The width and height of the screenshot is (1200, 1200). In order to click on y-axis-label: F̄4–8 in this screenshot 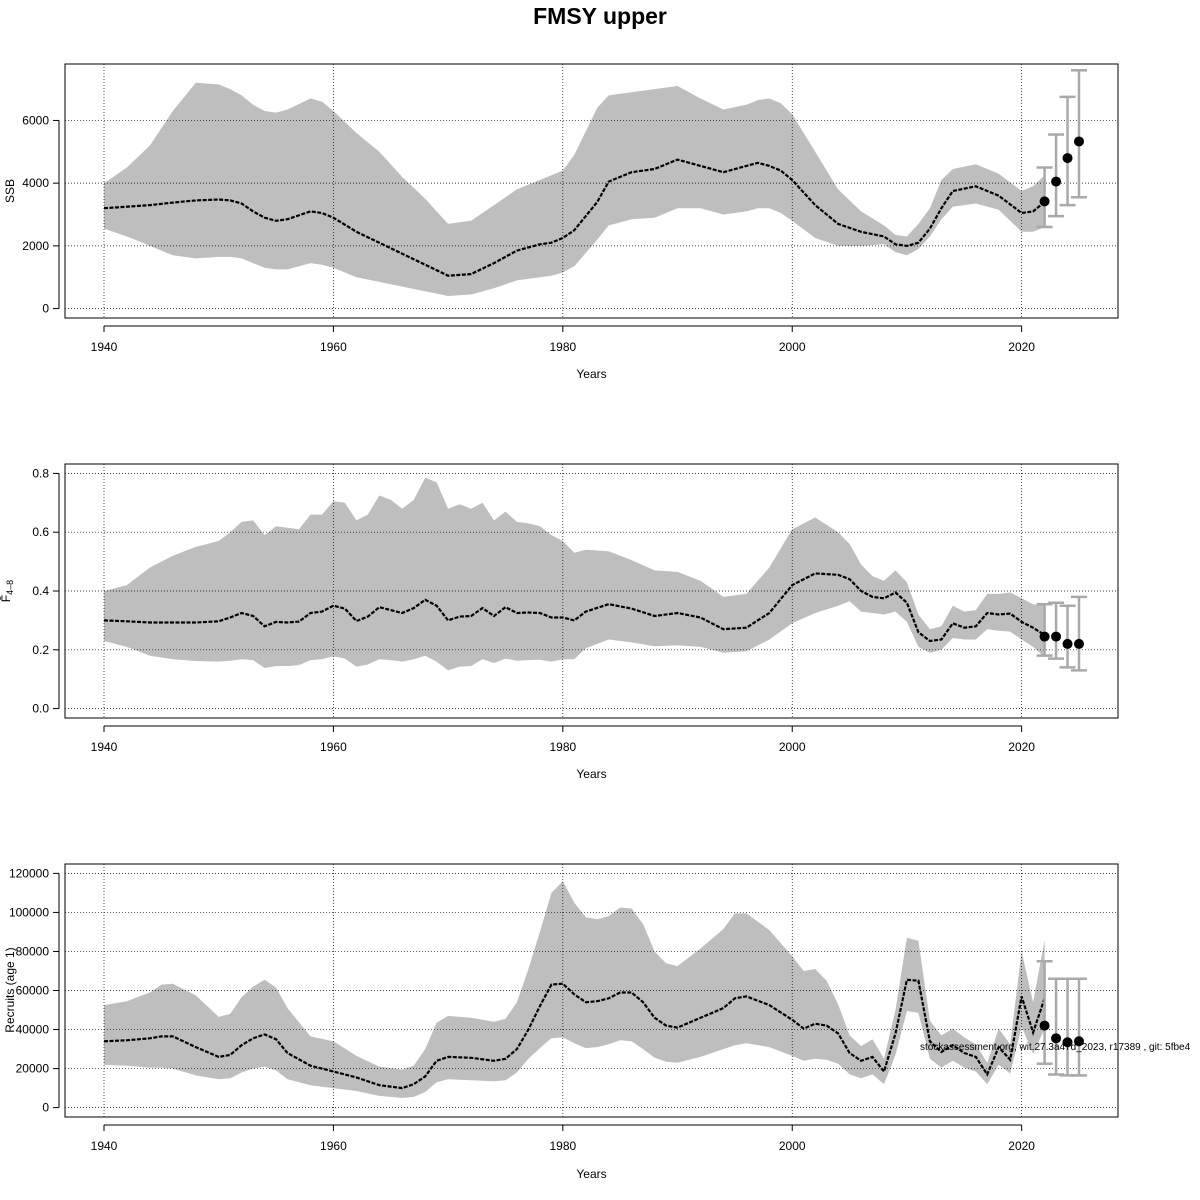, I will do `click(7, 591)`.